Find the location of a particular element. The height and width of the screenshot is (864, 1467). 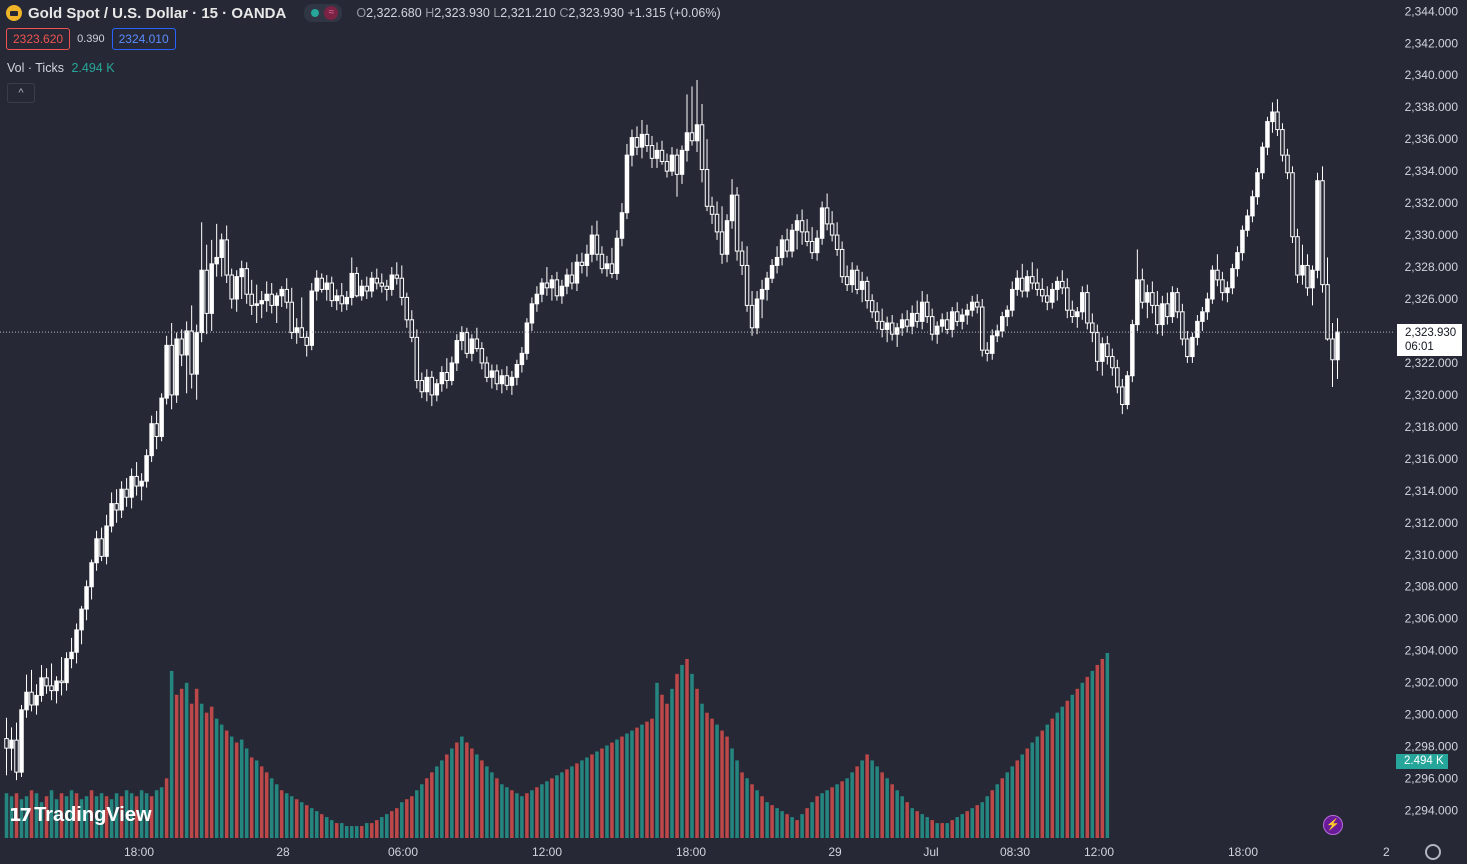

volume-label: Vol · Ticks is located at coordinates (35, 68).